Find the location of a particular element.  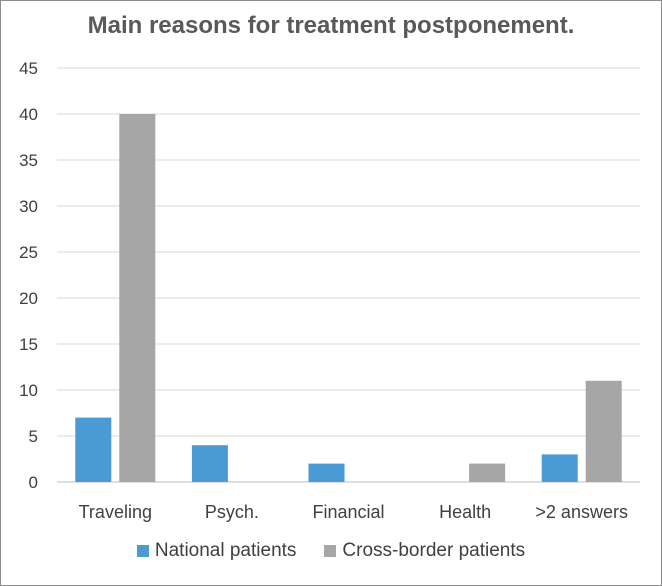

x-tick-label: >2 answers is located at coordinates (581, 512).